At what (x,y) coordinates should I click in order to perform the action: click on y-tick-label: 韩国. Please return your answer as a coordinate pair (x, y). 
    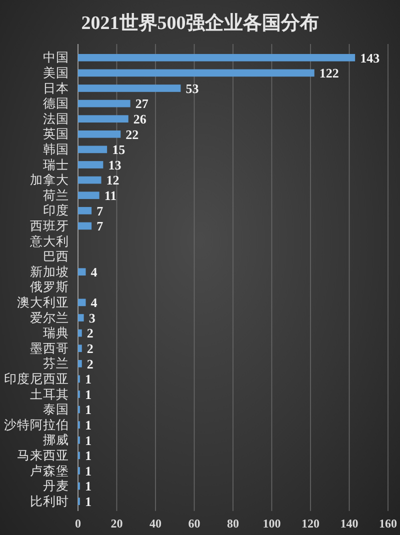
    Looking at the image, I should click on (56, 149).